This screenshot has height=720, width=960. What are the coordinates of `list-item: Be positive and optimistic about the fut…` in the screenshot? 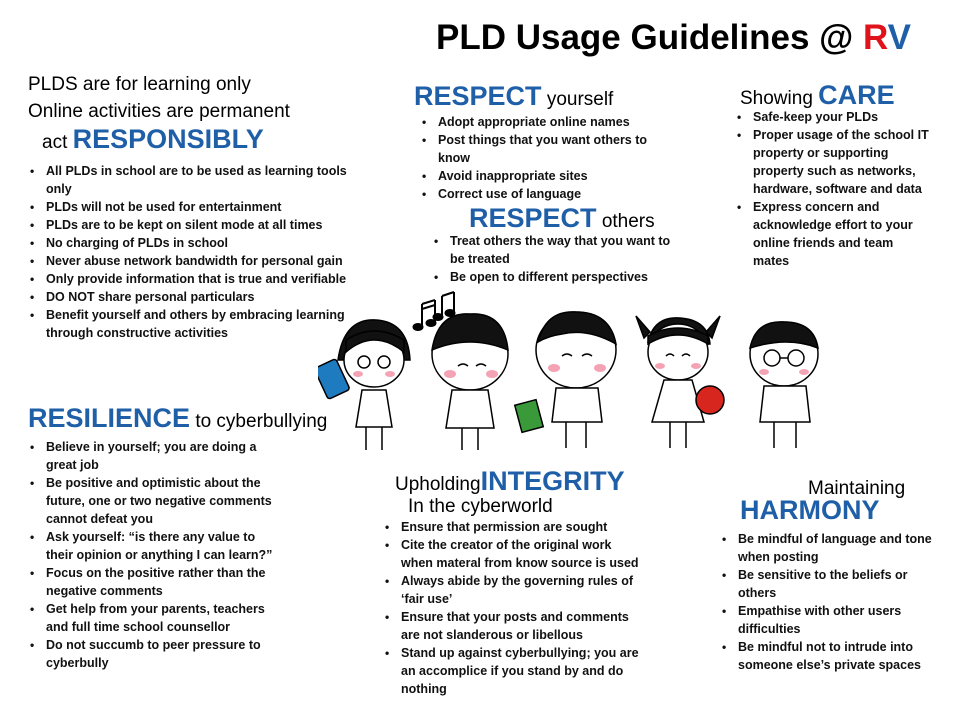 It's located at (152, 501).